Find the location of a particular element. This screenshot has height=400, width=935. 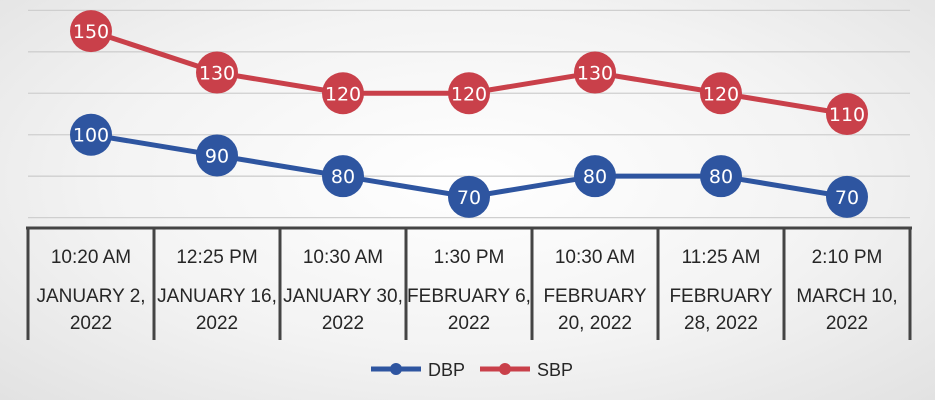

data-point: 110 is located at coordinates (847, 114).